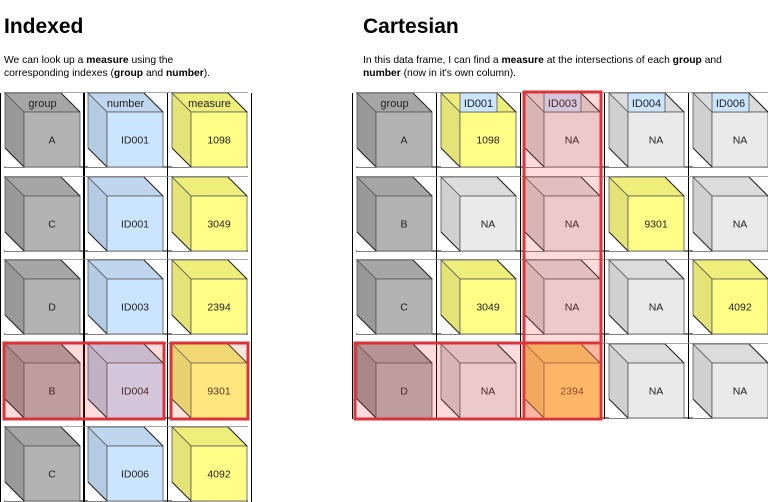 This screenshot has width=768, height=502. What do you see at coordinates (44, 26) in the screenshot?
I see `indexed-title: Indexed` at bounding box center [44, 26].